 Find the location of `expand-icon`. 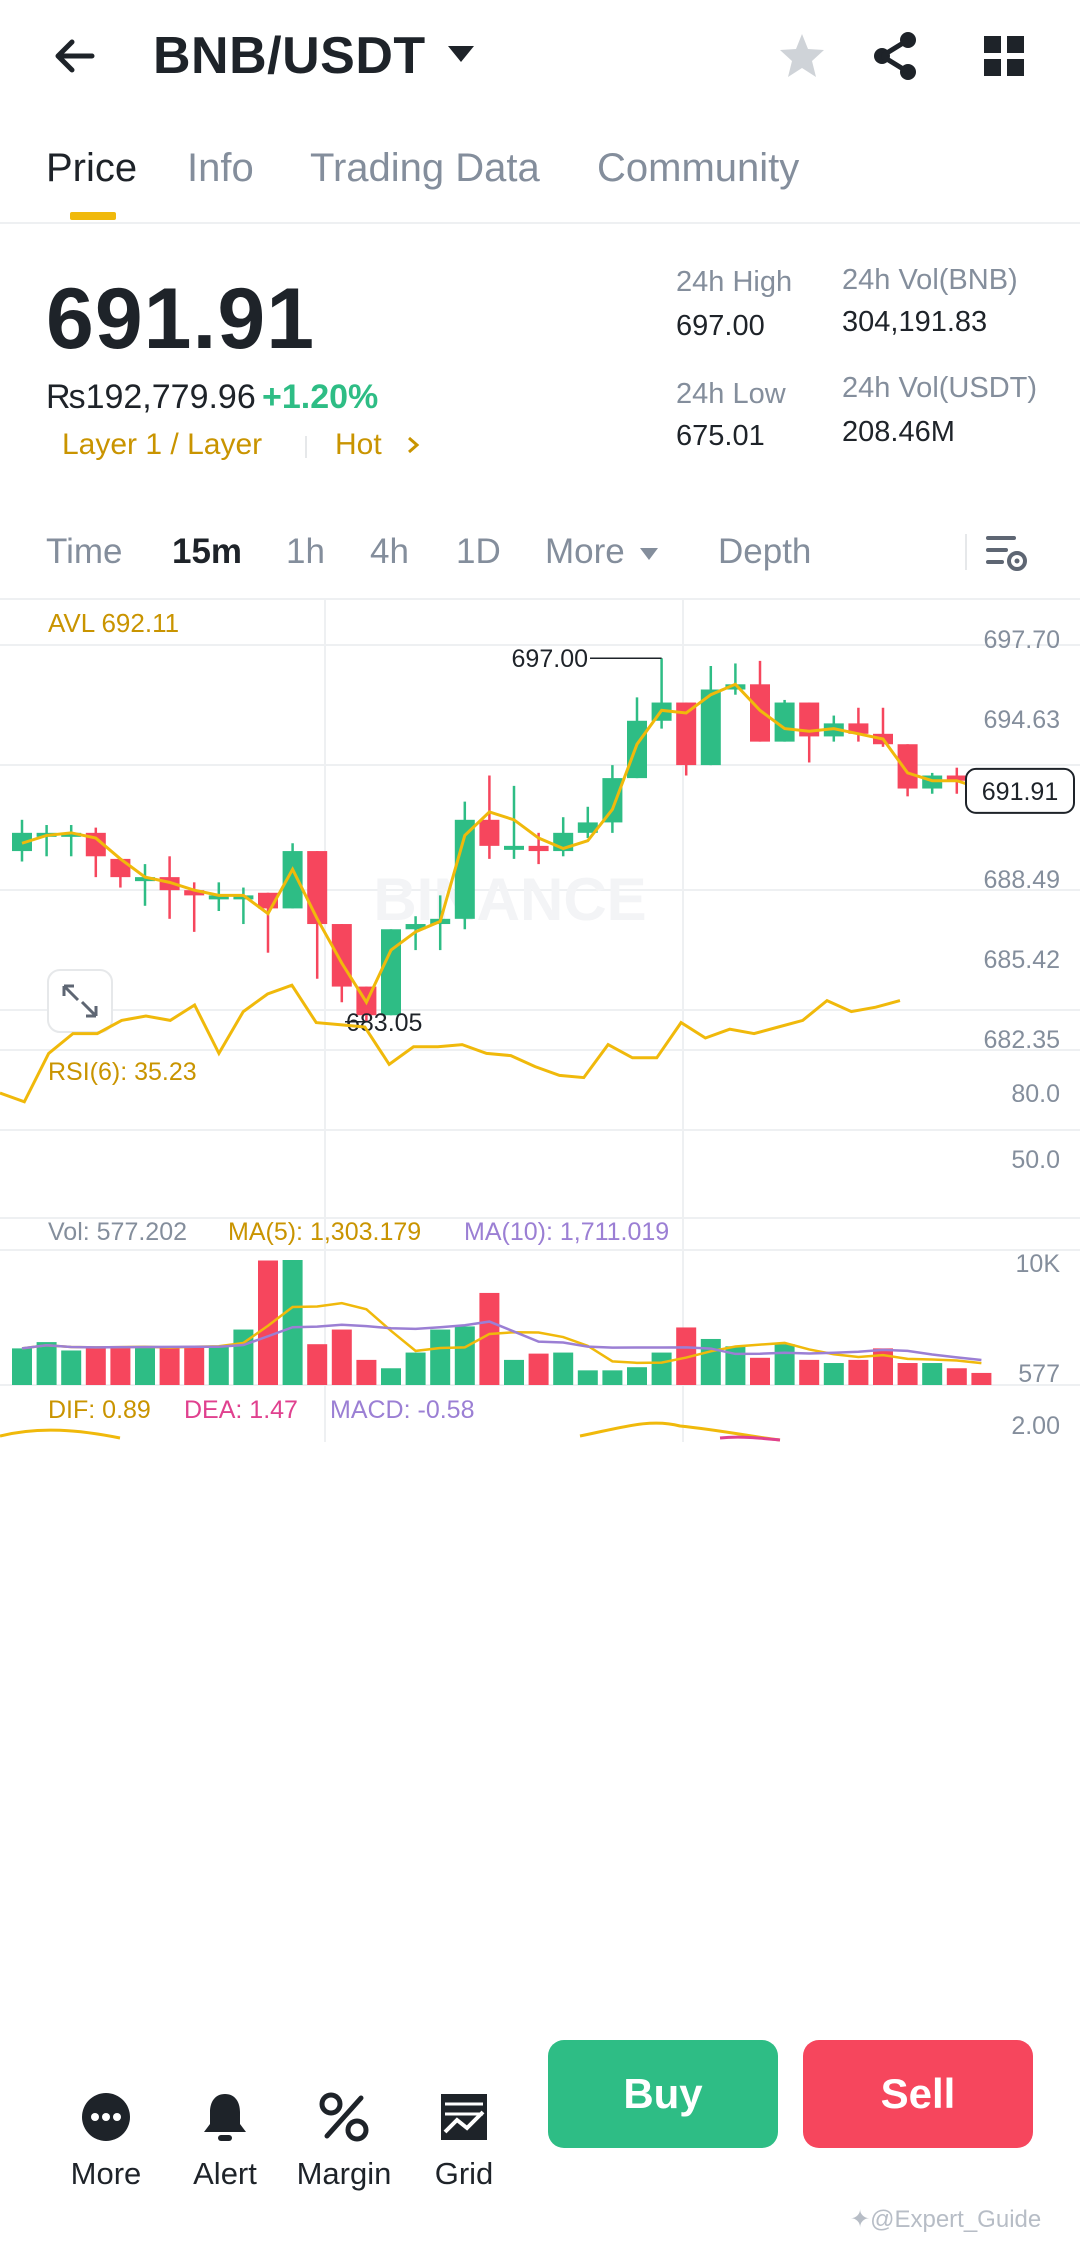

expand-icon is located at coordinates (80, 1001).